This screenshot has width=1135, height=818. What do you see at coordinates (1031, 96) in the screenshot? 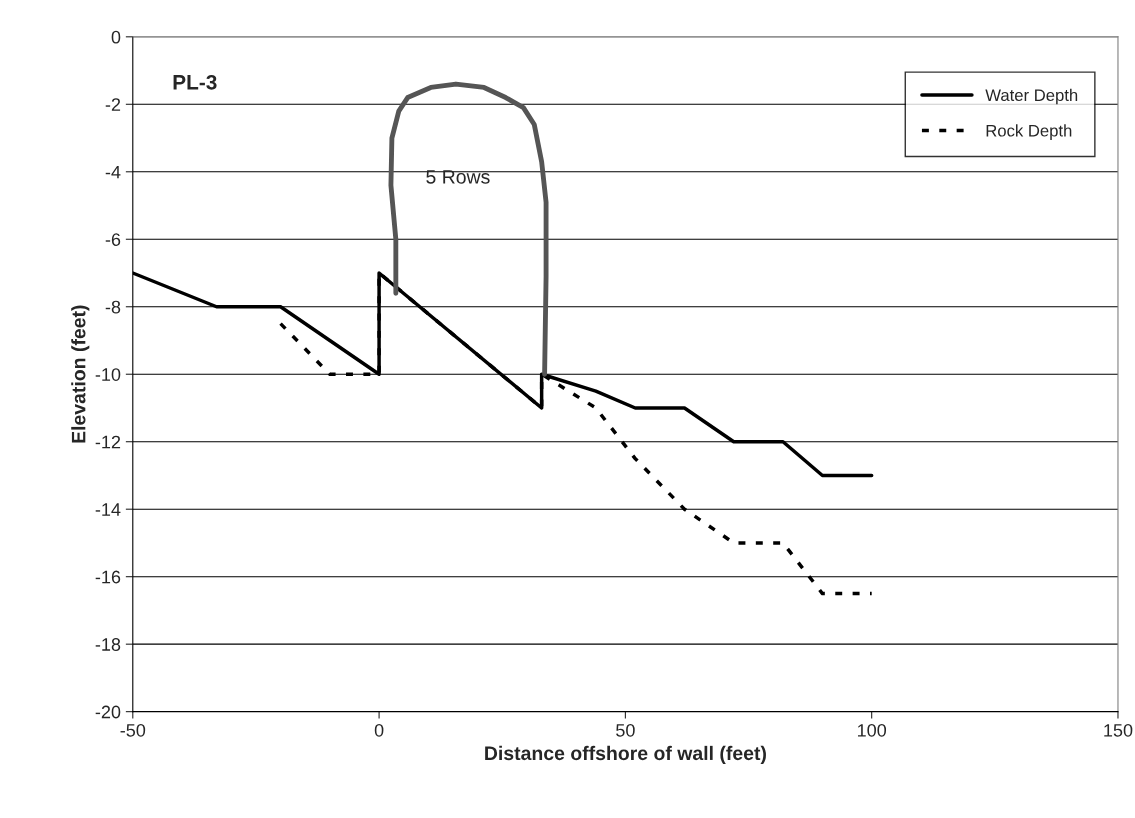
I see `legend-label: Water Depth` at bounding box center [1031, 96].